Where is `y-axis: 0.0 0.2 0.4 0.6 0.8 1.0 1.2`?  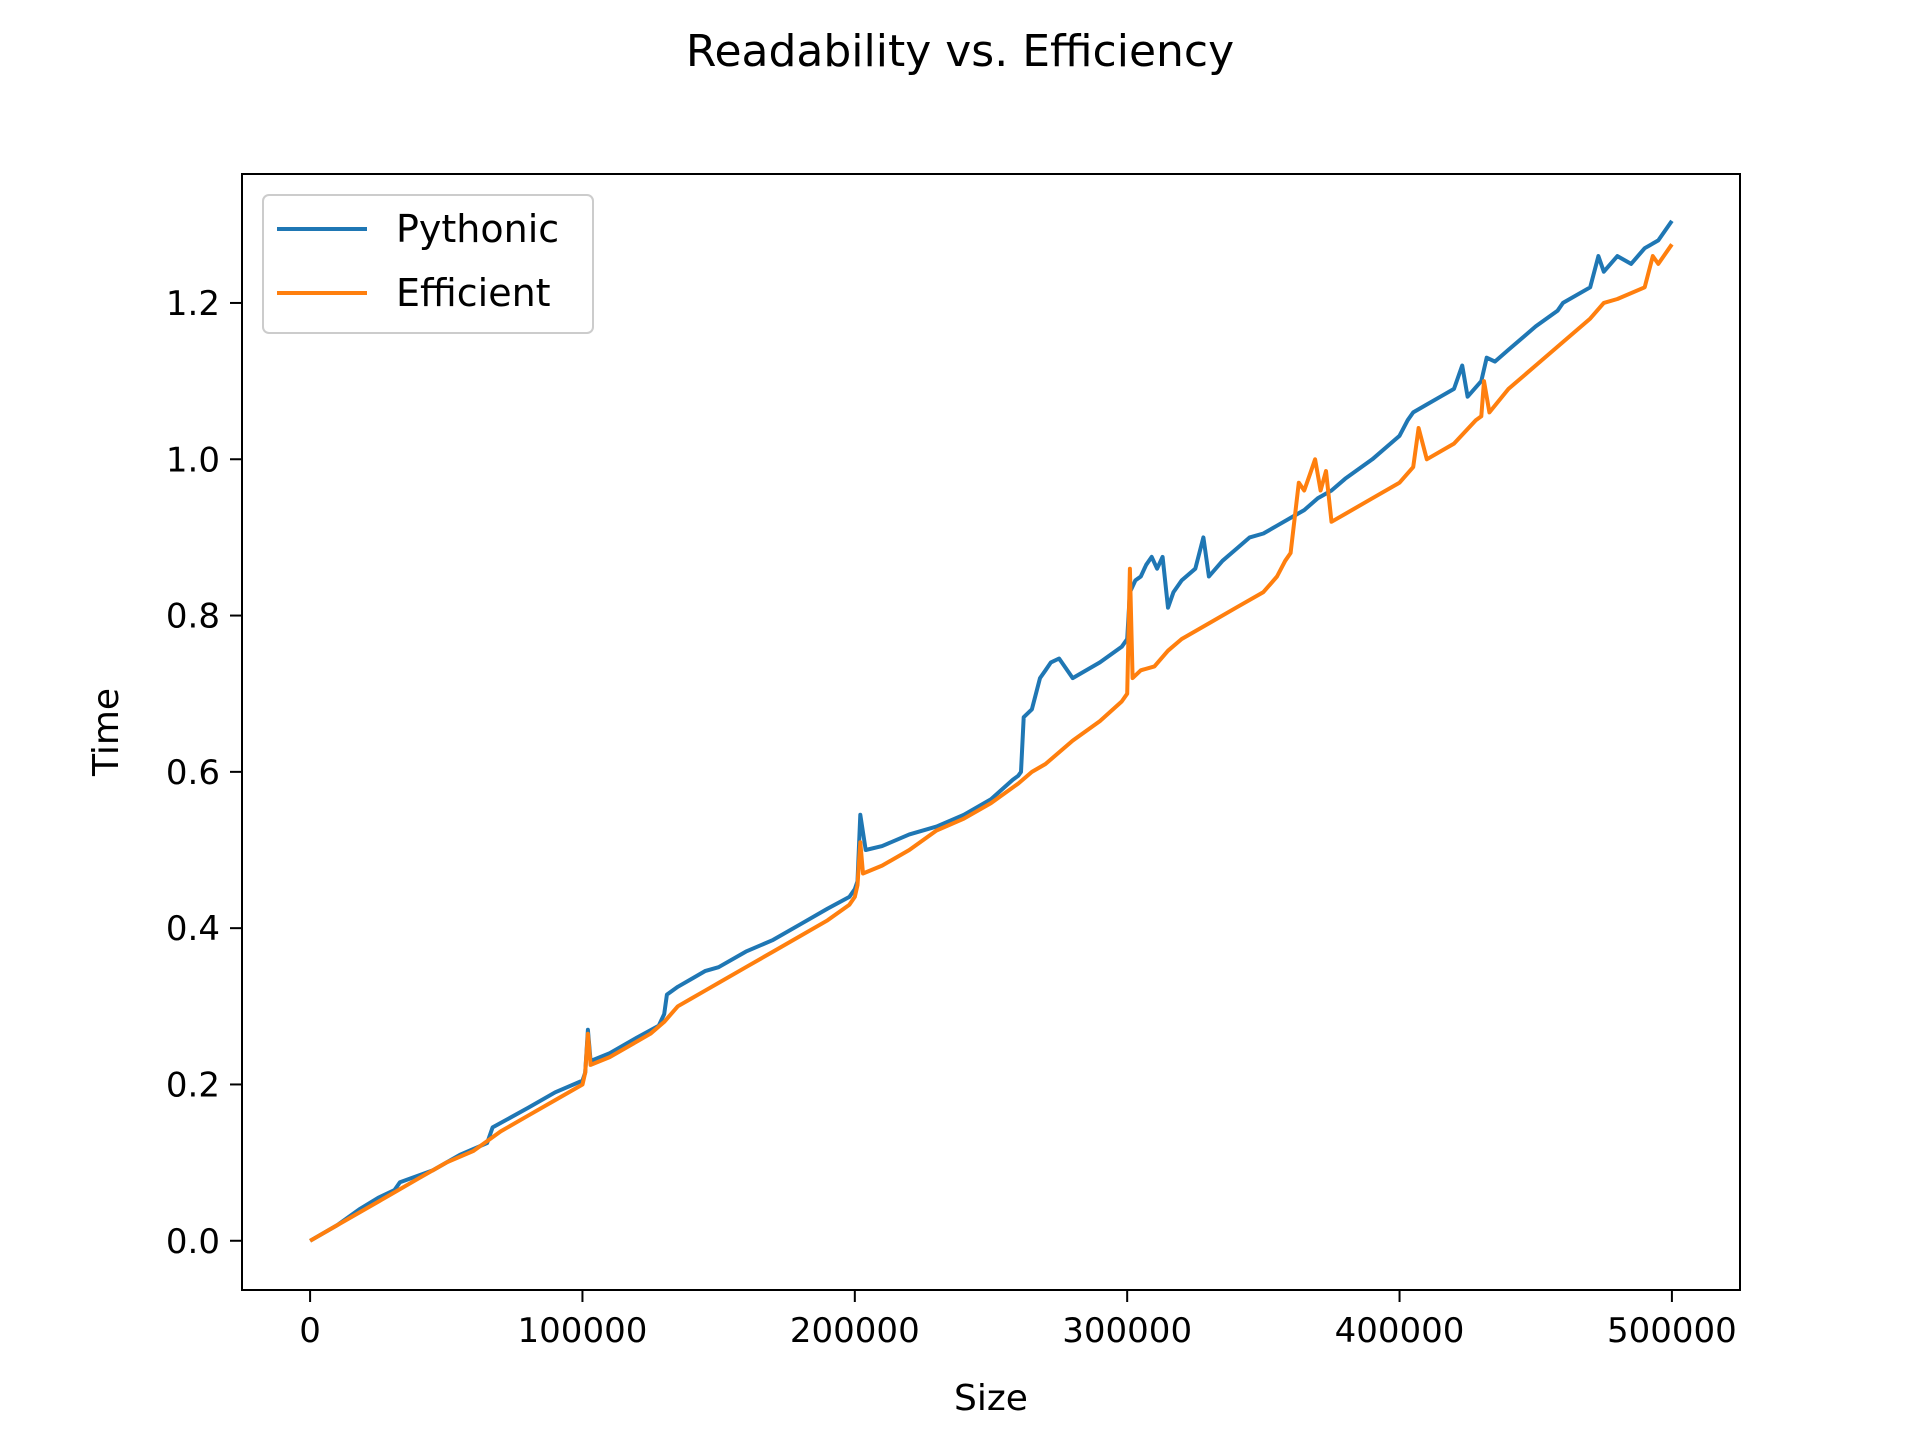 y-axis: 0.0 0.2 0.4 0.6 0.8 1.0 1.2 is located at coordinates (204, 773).